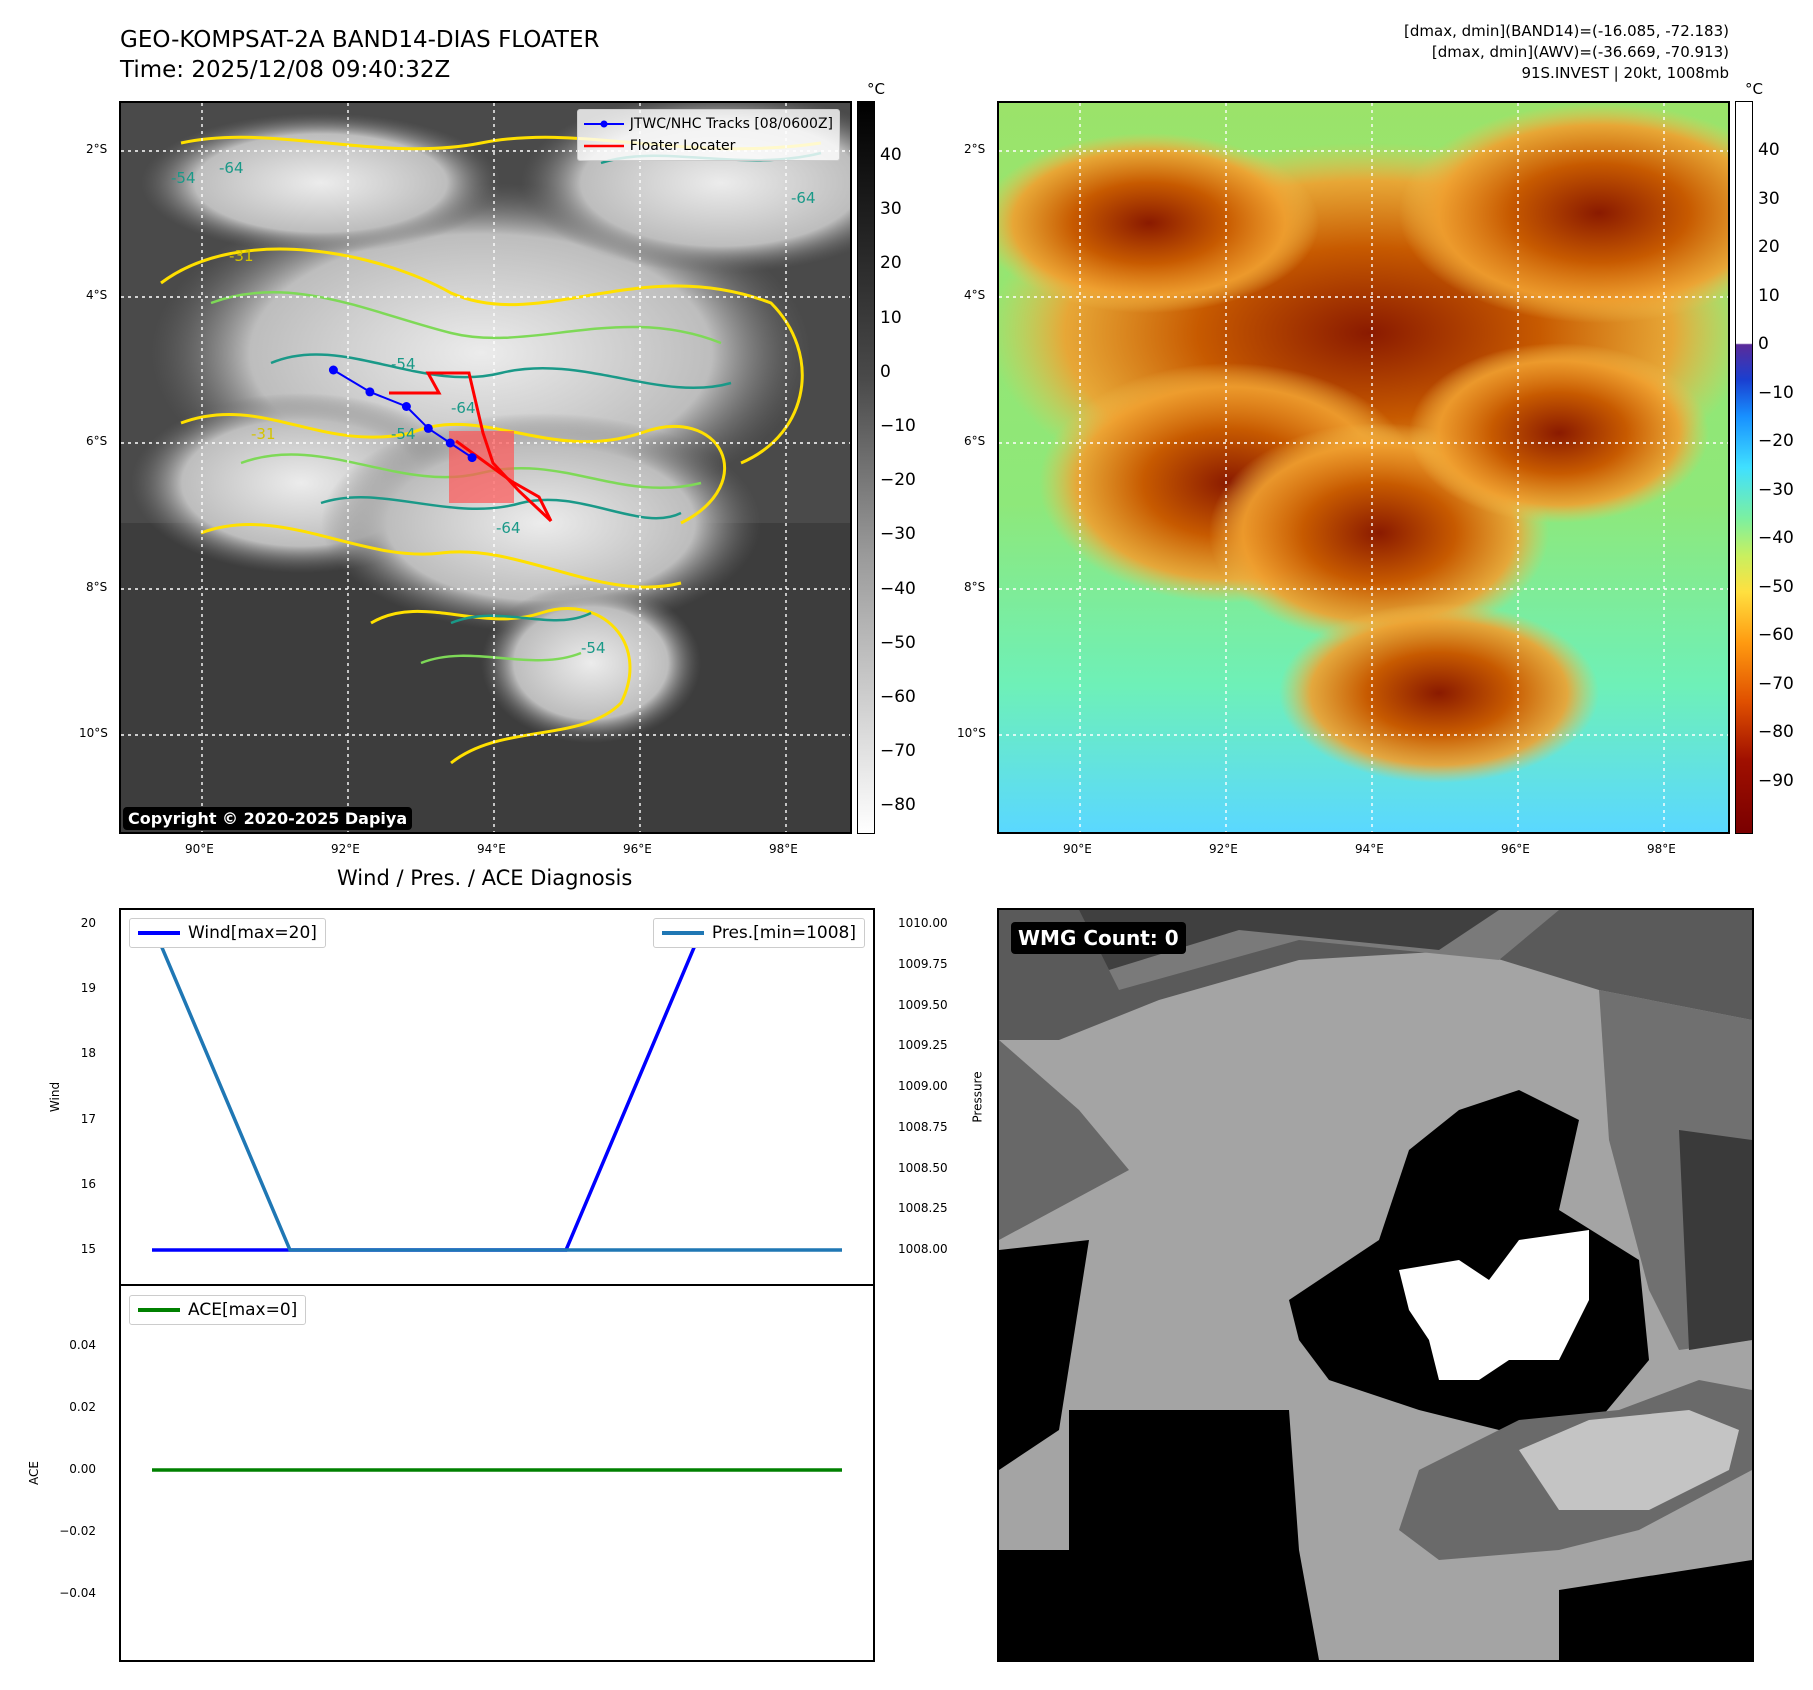  I want to click on figure-title: GEO-KOMPSAT-2A BAND14-DIAS FLOATER, so click(360, 40).